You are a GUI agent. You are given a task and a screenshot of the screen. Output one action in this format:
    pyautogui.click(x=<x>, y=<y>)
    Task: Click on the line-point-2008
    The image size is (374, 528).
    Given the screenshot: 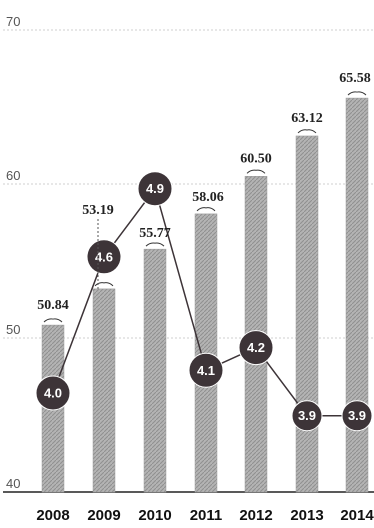 What is the action you would take?
    pyautogui.click(x=53, y=393)
    